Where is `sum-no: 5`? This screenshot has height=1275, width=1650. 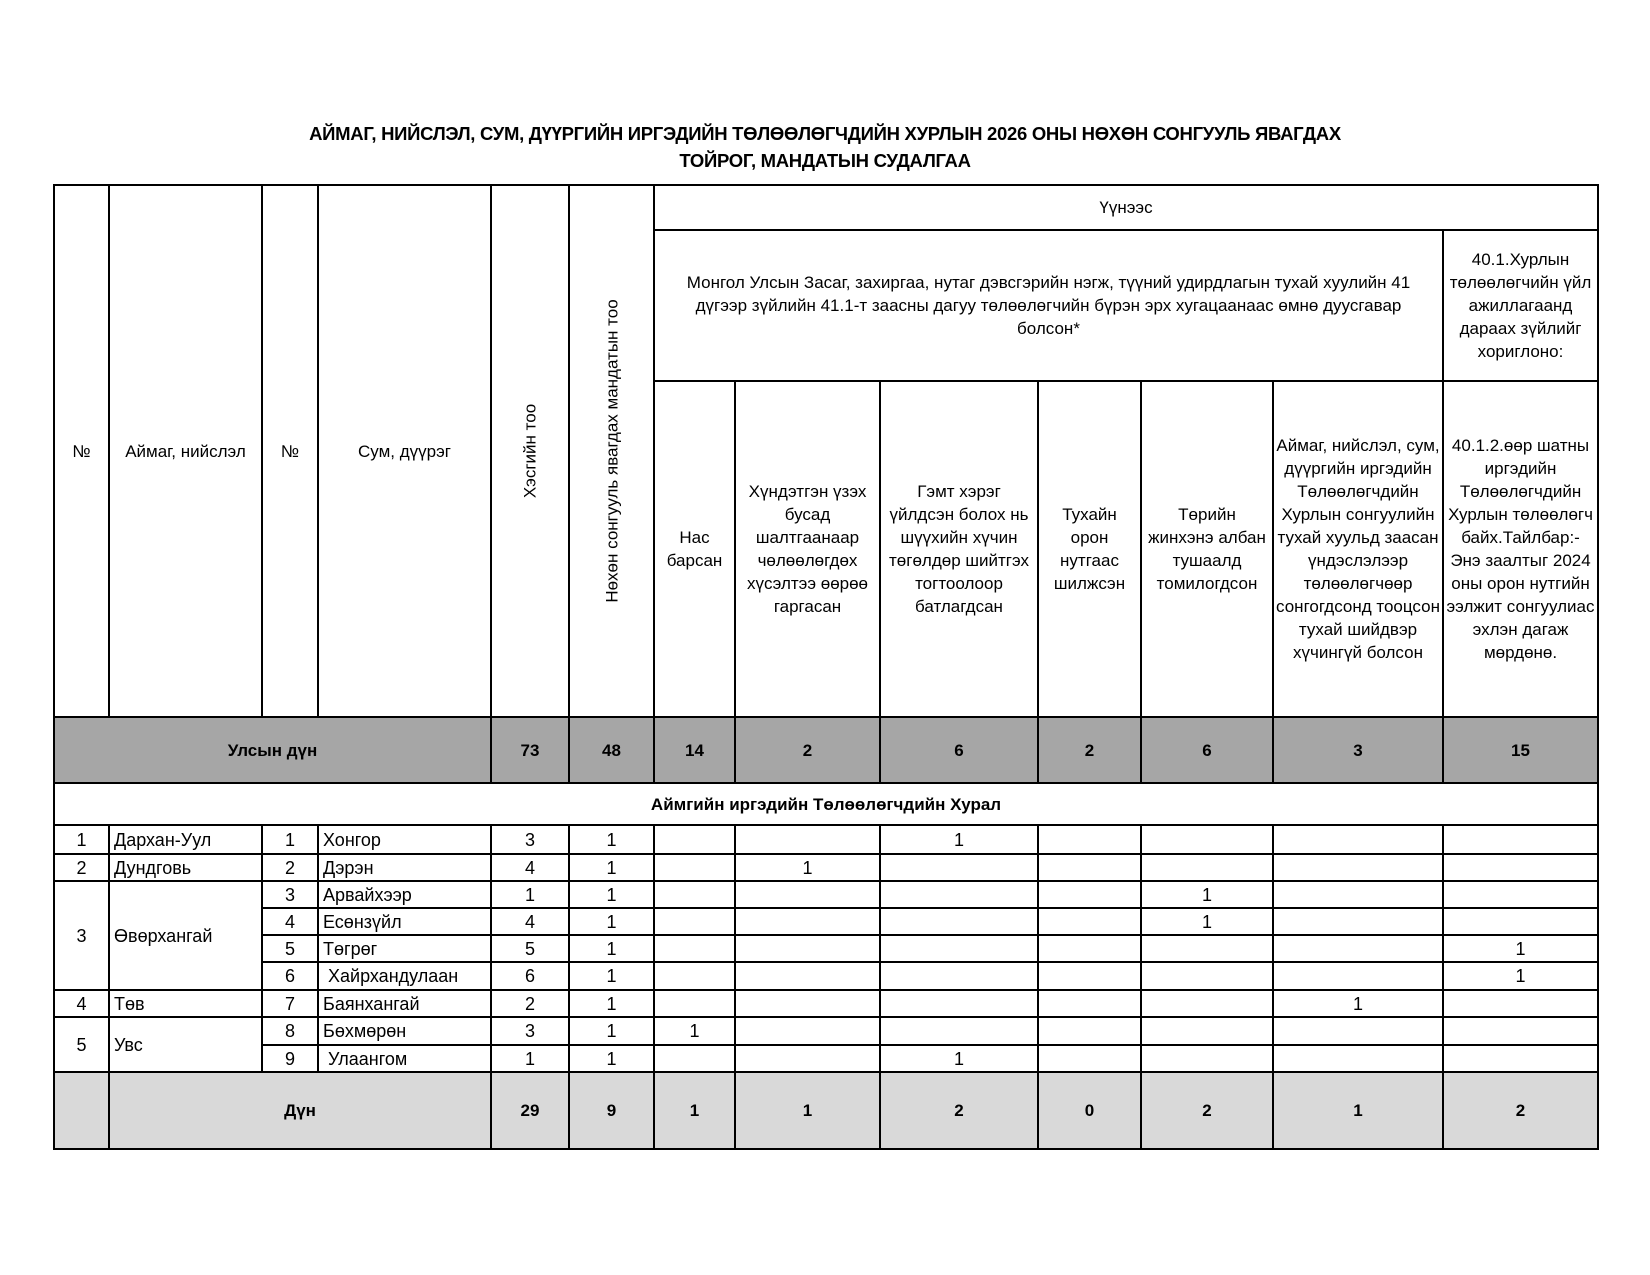 sum-no: 5 is located at coordinates (290, 948).